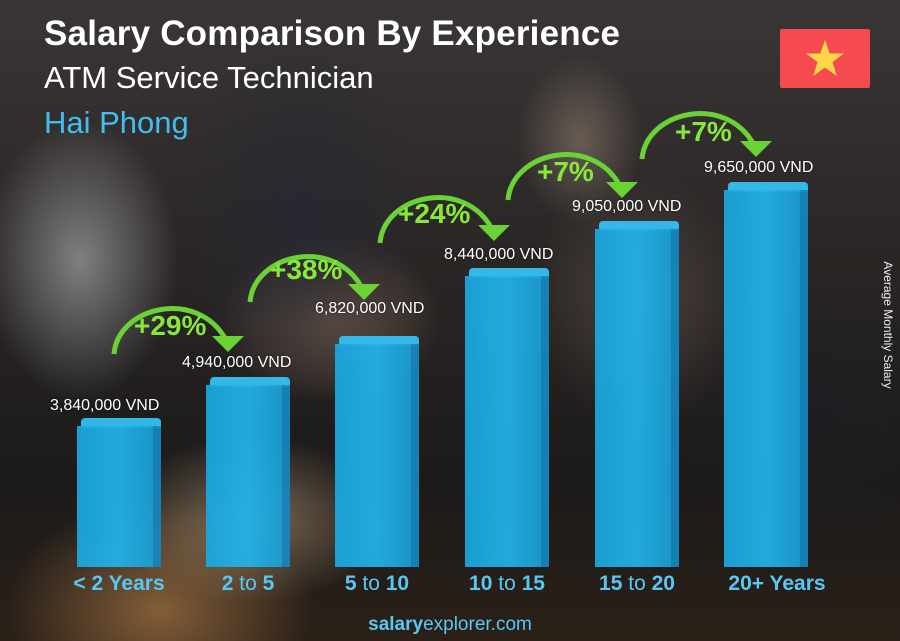 The width and height of the screenshot is (900, 641). Describe the element at coordinates (759, 167) in the screenshot. I see `value-label: 9,650,000 VND` at that location.